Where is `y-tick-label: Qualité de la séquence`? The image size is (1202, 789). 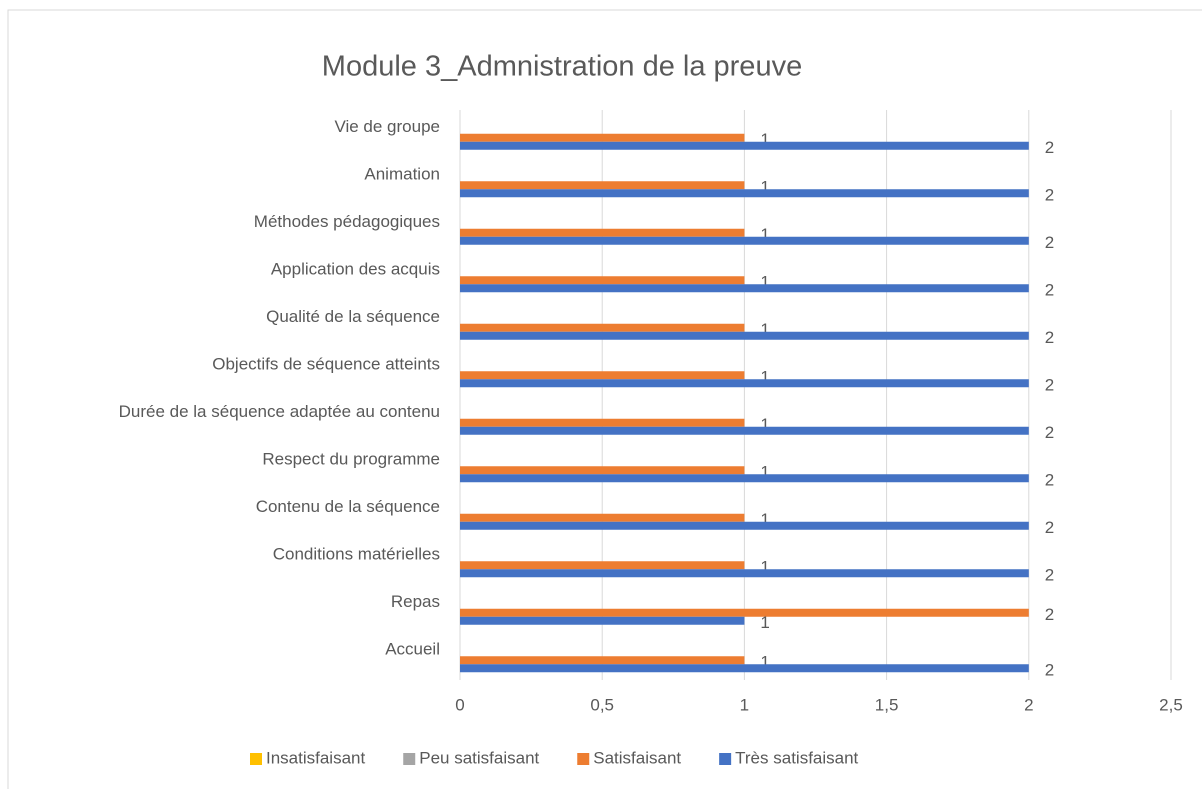
y-tick-label: Qualité de la séquence is located at coordinates (353, 316).